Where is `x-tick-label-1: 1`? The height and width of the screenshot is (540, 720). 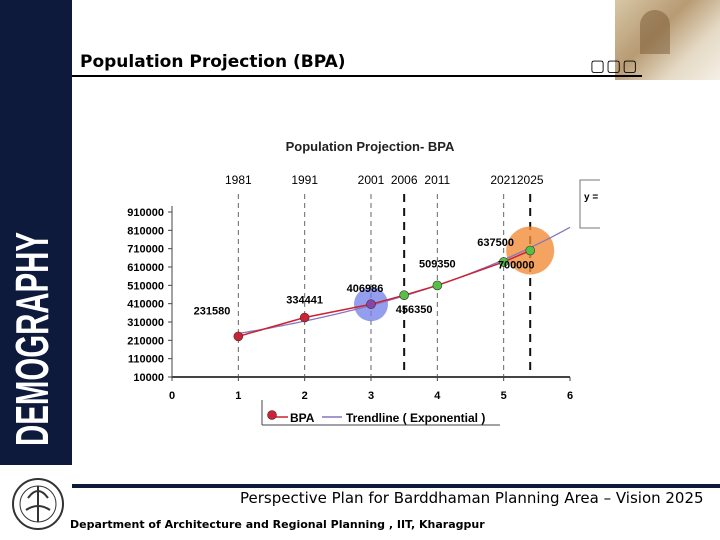
x-tick-label-1: 1 is located at coordinates (238, 396).